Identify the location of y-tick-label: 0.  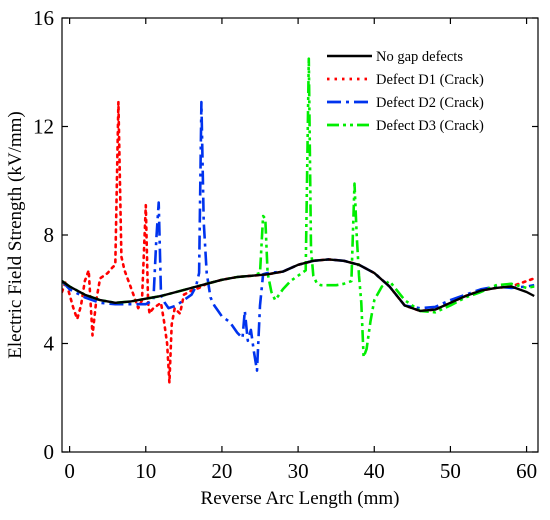
(49, 452).